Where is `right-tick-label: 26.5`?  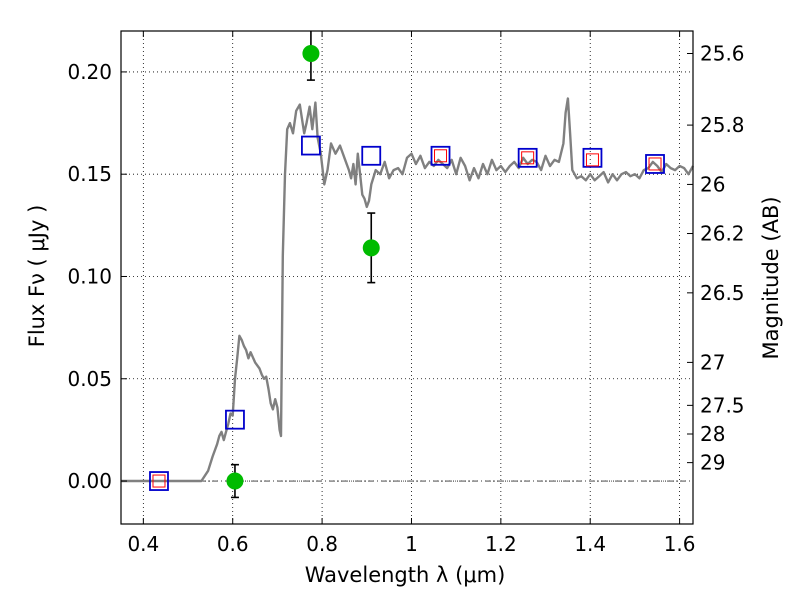
right-tick-label: 26.5 is located at coordinates (722, 293).